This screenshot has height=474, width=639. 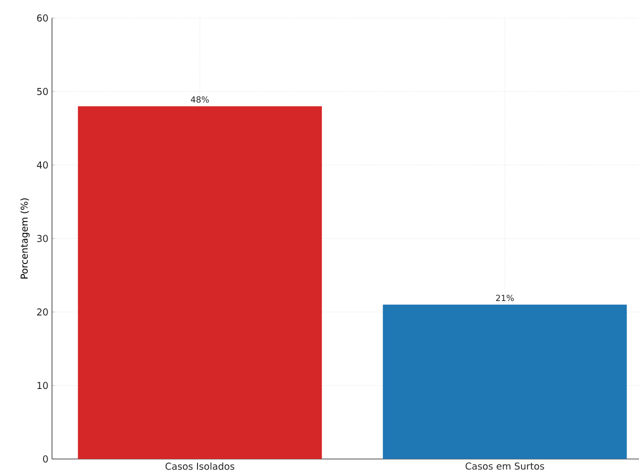 What do you see at coordinates (505, 298) in the screenshot?
I see `data-label: 21%` at bounding box center [505, 298].